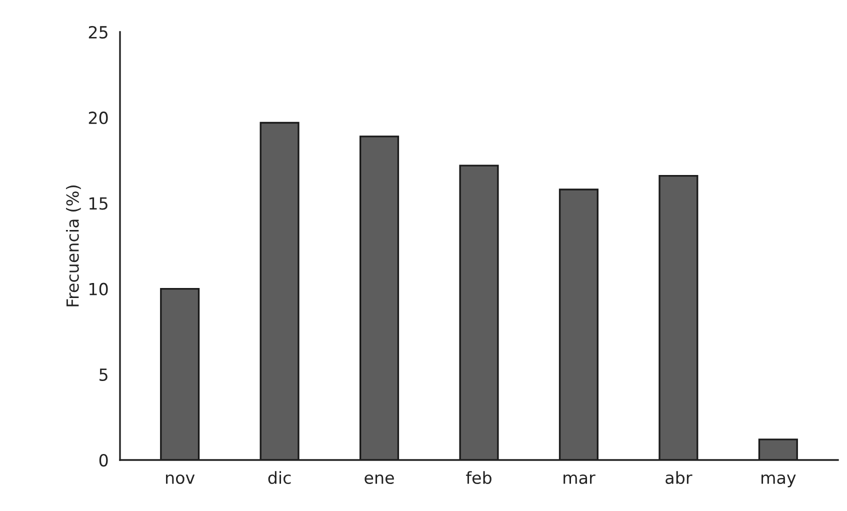 This screenshot has height=511, width=847. What do you see at coordinates (679, 477) in the screenshot?
I see `x-tick-label: abr` at bounding box center [679, 477].